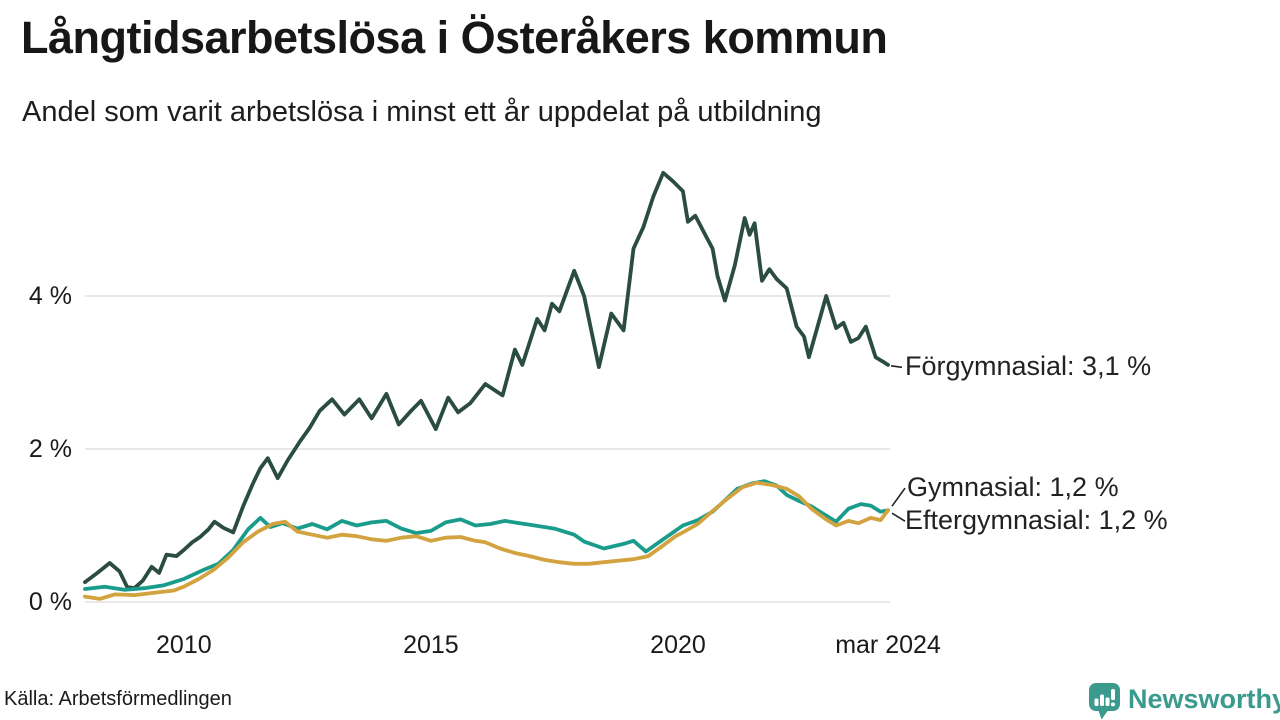 The height and width of the screenshot is (720, 1280). I want to click on x-tick-label: 2020, so click(678, 645).